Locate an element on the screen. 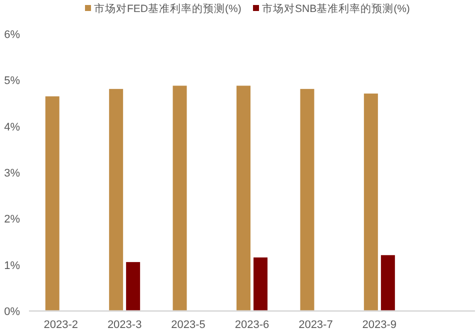 This screenshot has width=476, height=336. x-tick-label: 2023-7 is located at coordinates (315, 325).